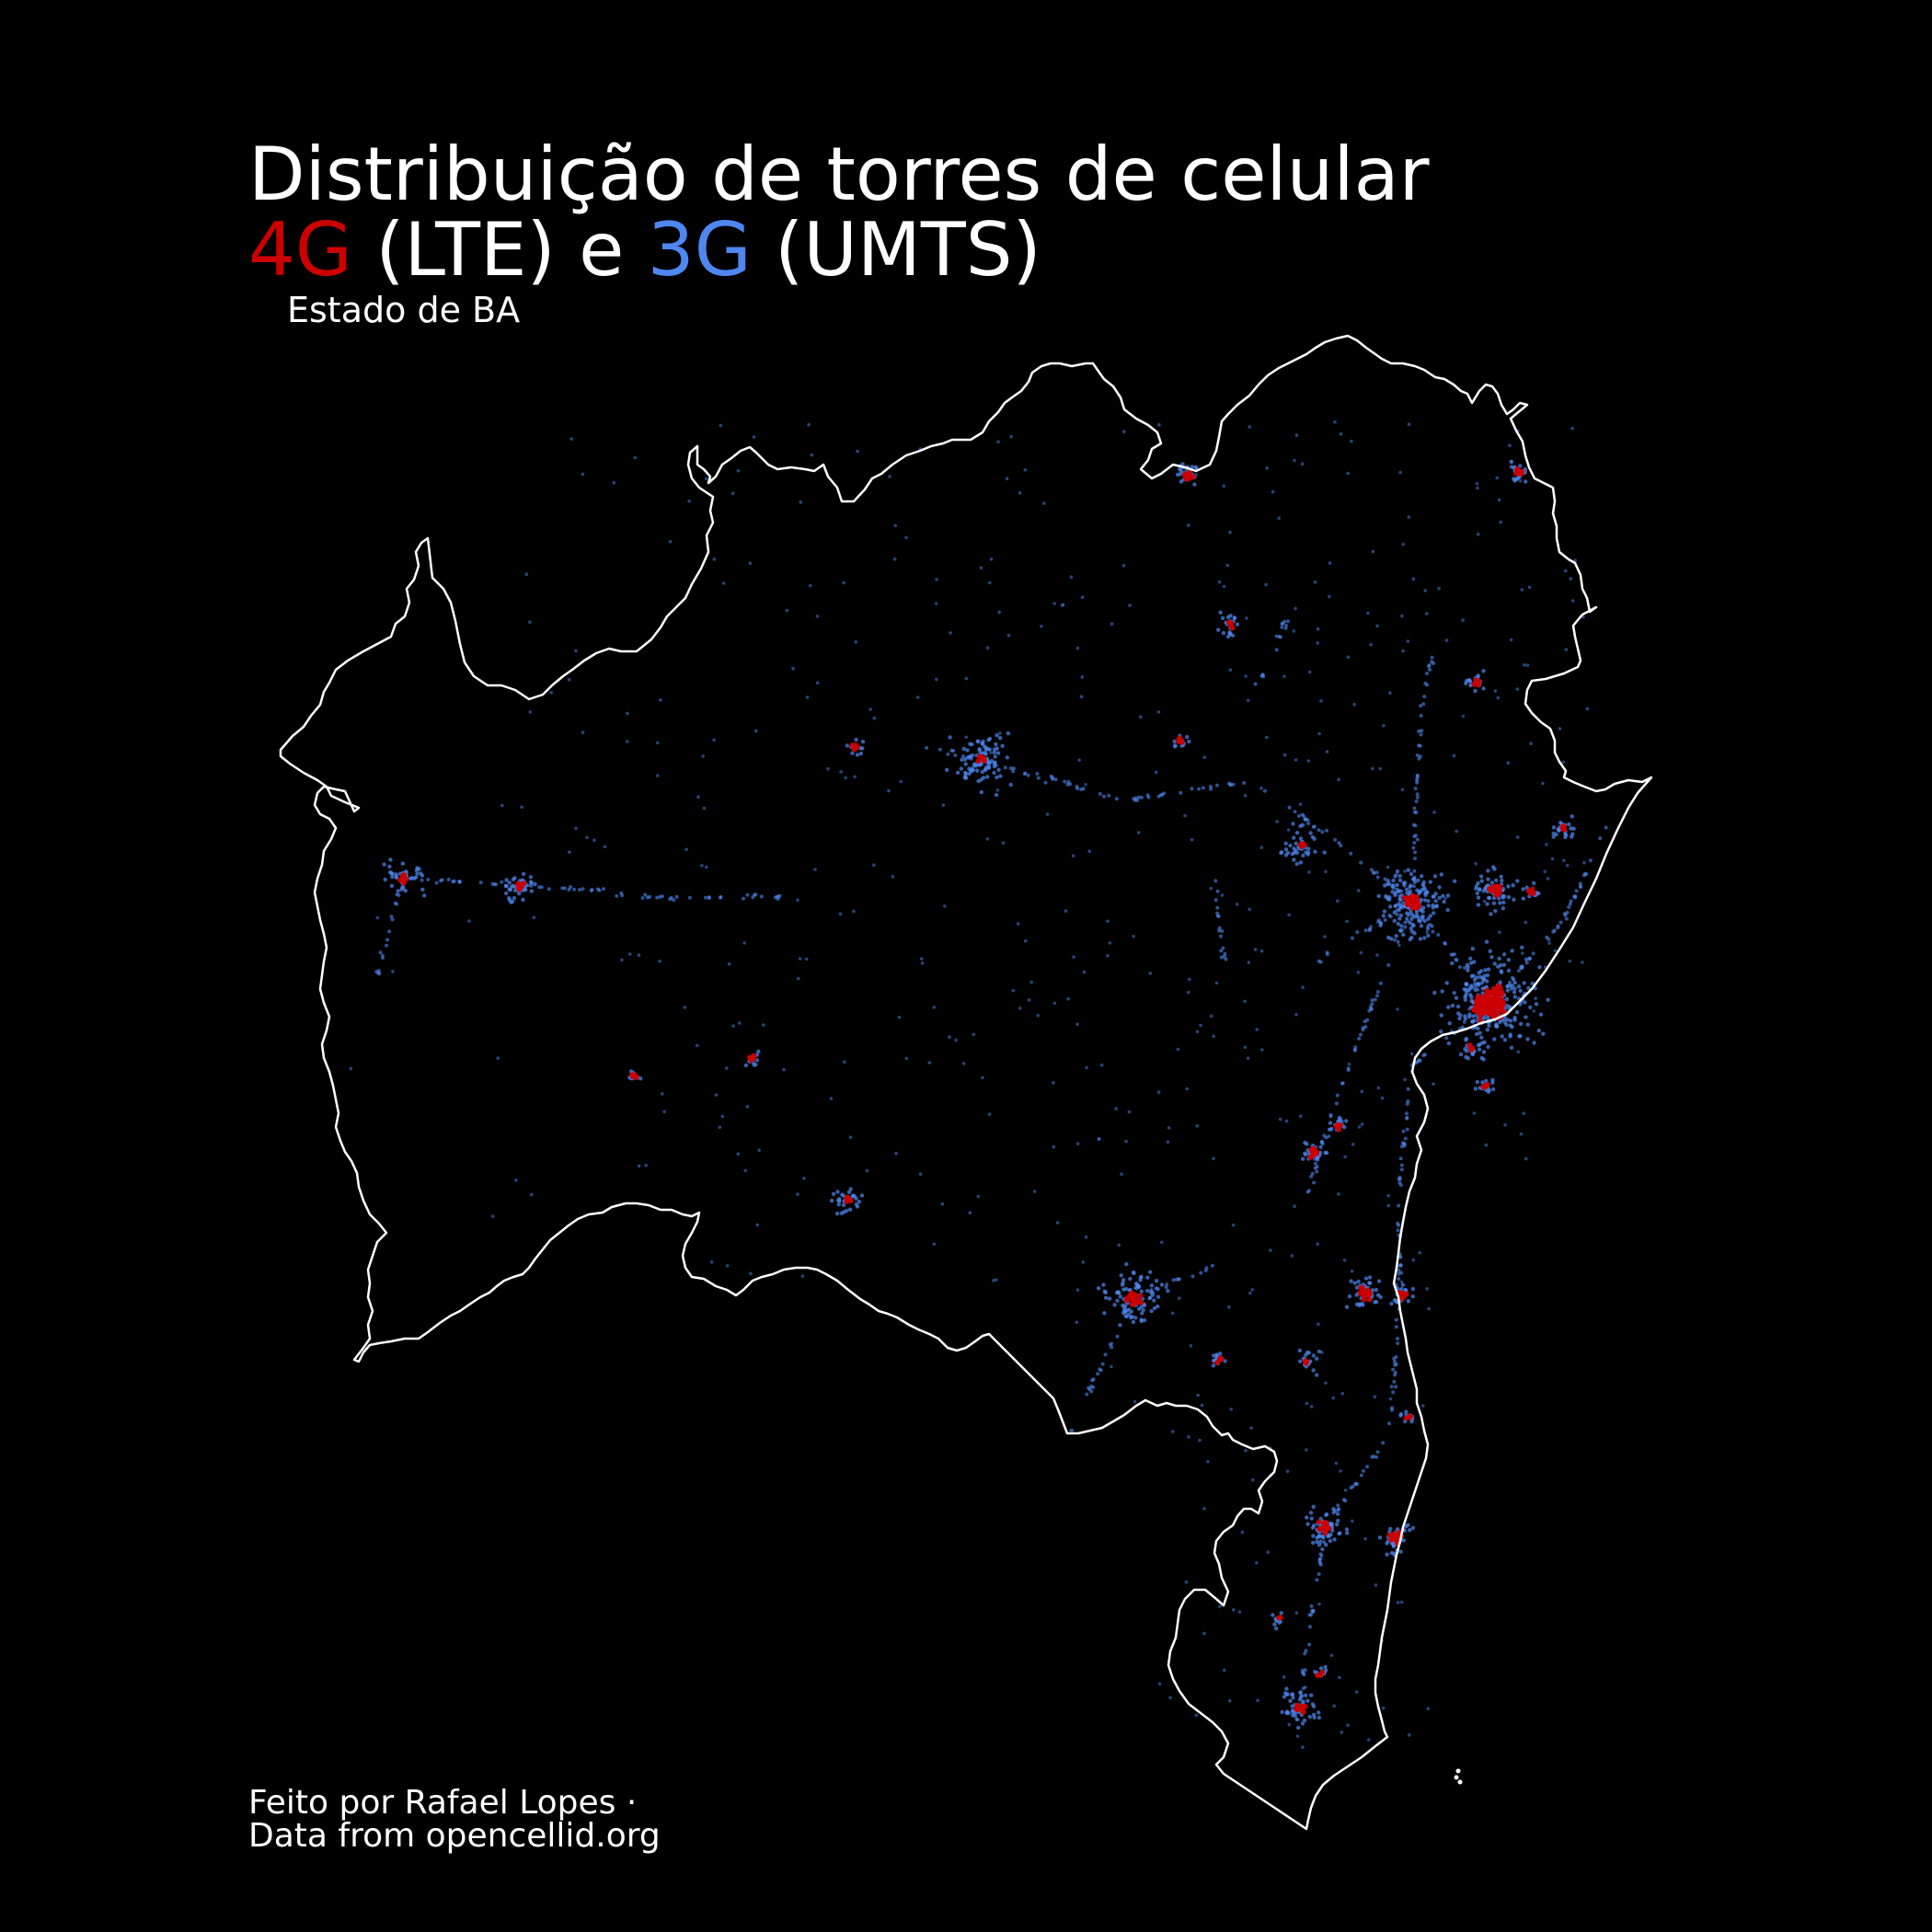 This screenshot has width=1932, height=1932. Describe the element at coordinates (1458, 1771) in the screenshot. I see `island-dot` at that location.